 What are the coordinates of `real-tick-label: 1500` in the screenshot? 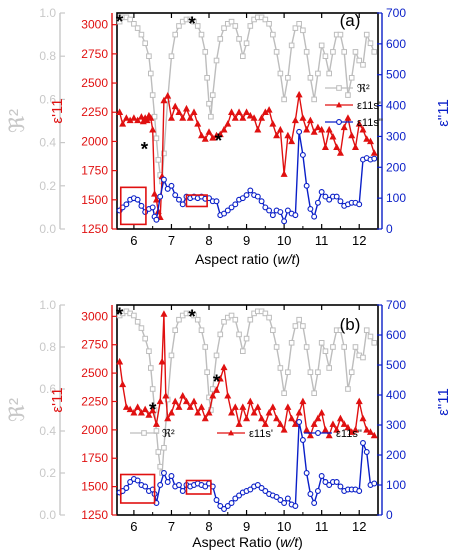 It's located at (94, 487).